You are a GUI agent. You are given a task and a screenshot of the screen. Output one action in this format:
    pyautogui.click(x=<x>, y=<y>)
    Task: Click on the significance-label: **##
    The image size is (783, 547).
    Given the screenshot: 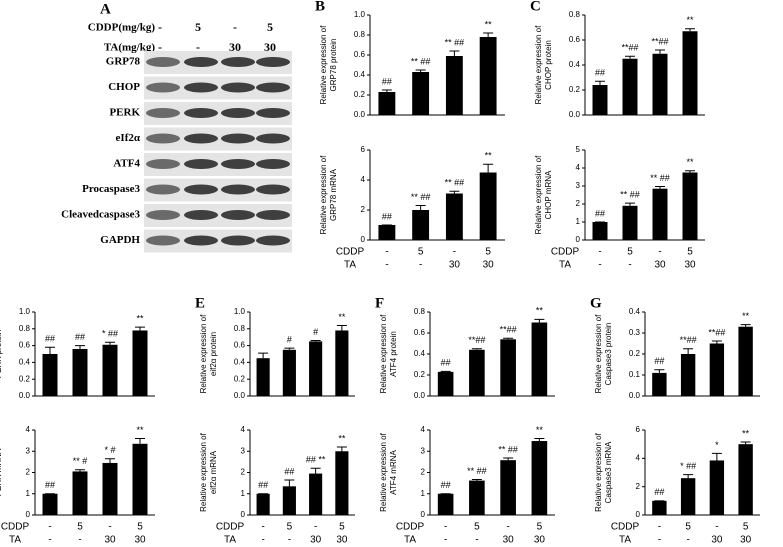 What is the action you would take?
    pyautogui.click(x=476, y=340)
    